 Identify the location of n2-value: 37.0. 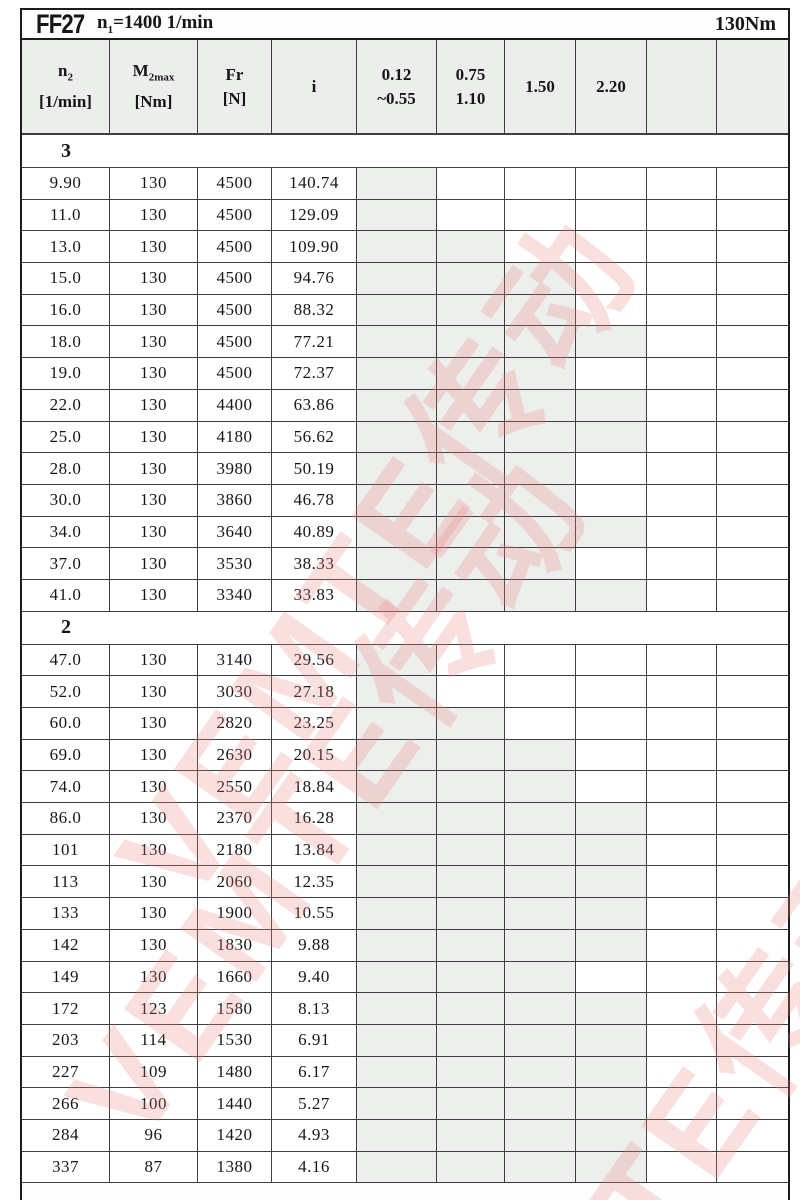
(66, 564).